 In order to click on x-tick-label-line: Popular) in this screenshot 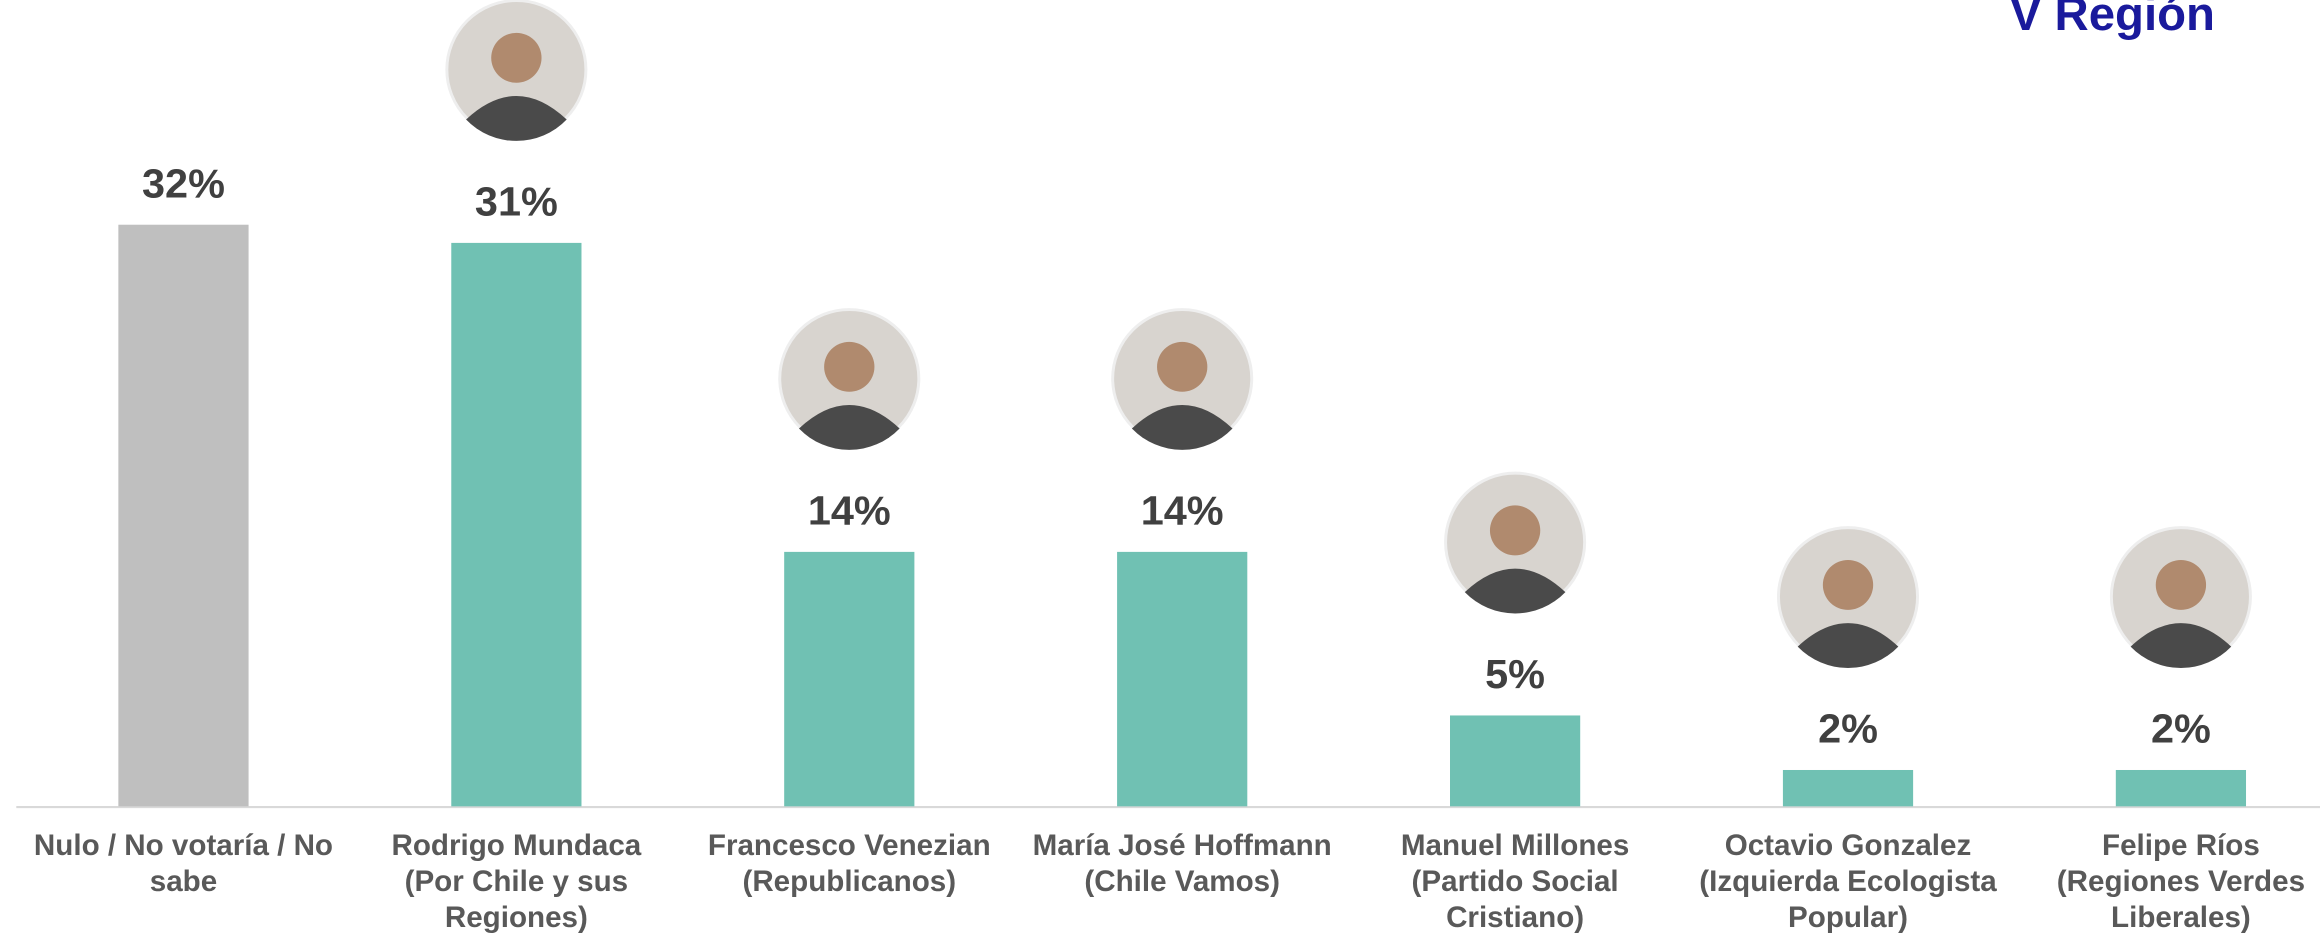, I will do `click(1848, 917)`.